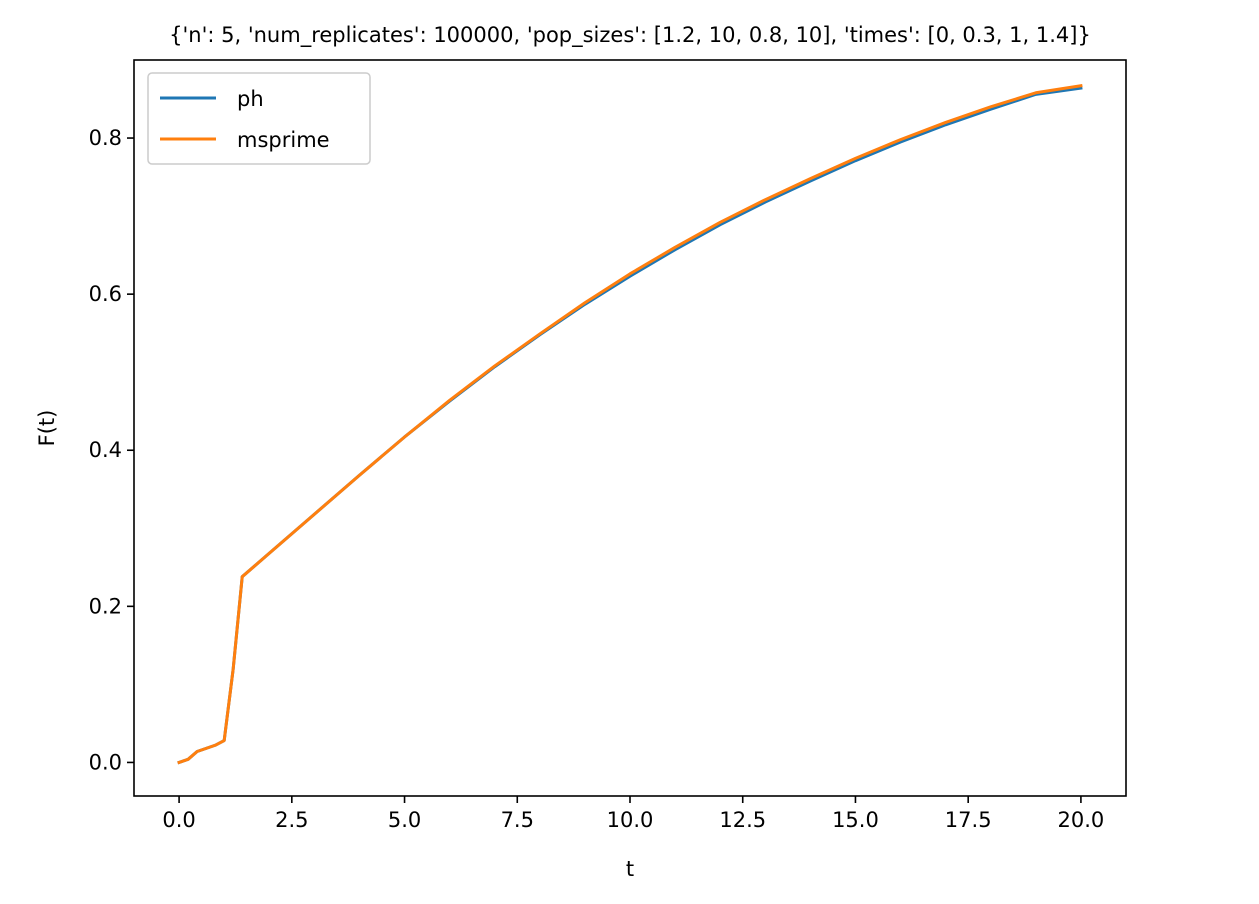 The image size is (1259, 904). What do you see at coordinates (404, 820) in the screenshot?
I see `x-tick-label: 5.0` at bounding box center [404, 820].